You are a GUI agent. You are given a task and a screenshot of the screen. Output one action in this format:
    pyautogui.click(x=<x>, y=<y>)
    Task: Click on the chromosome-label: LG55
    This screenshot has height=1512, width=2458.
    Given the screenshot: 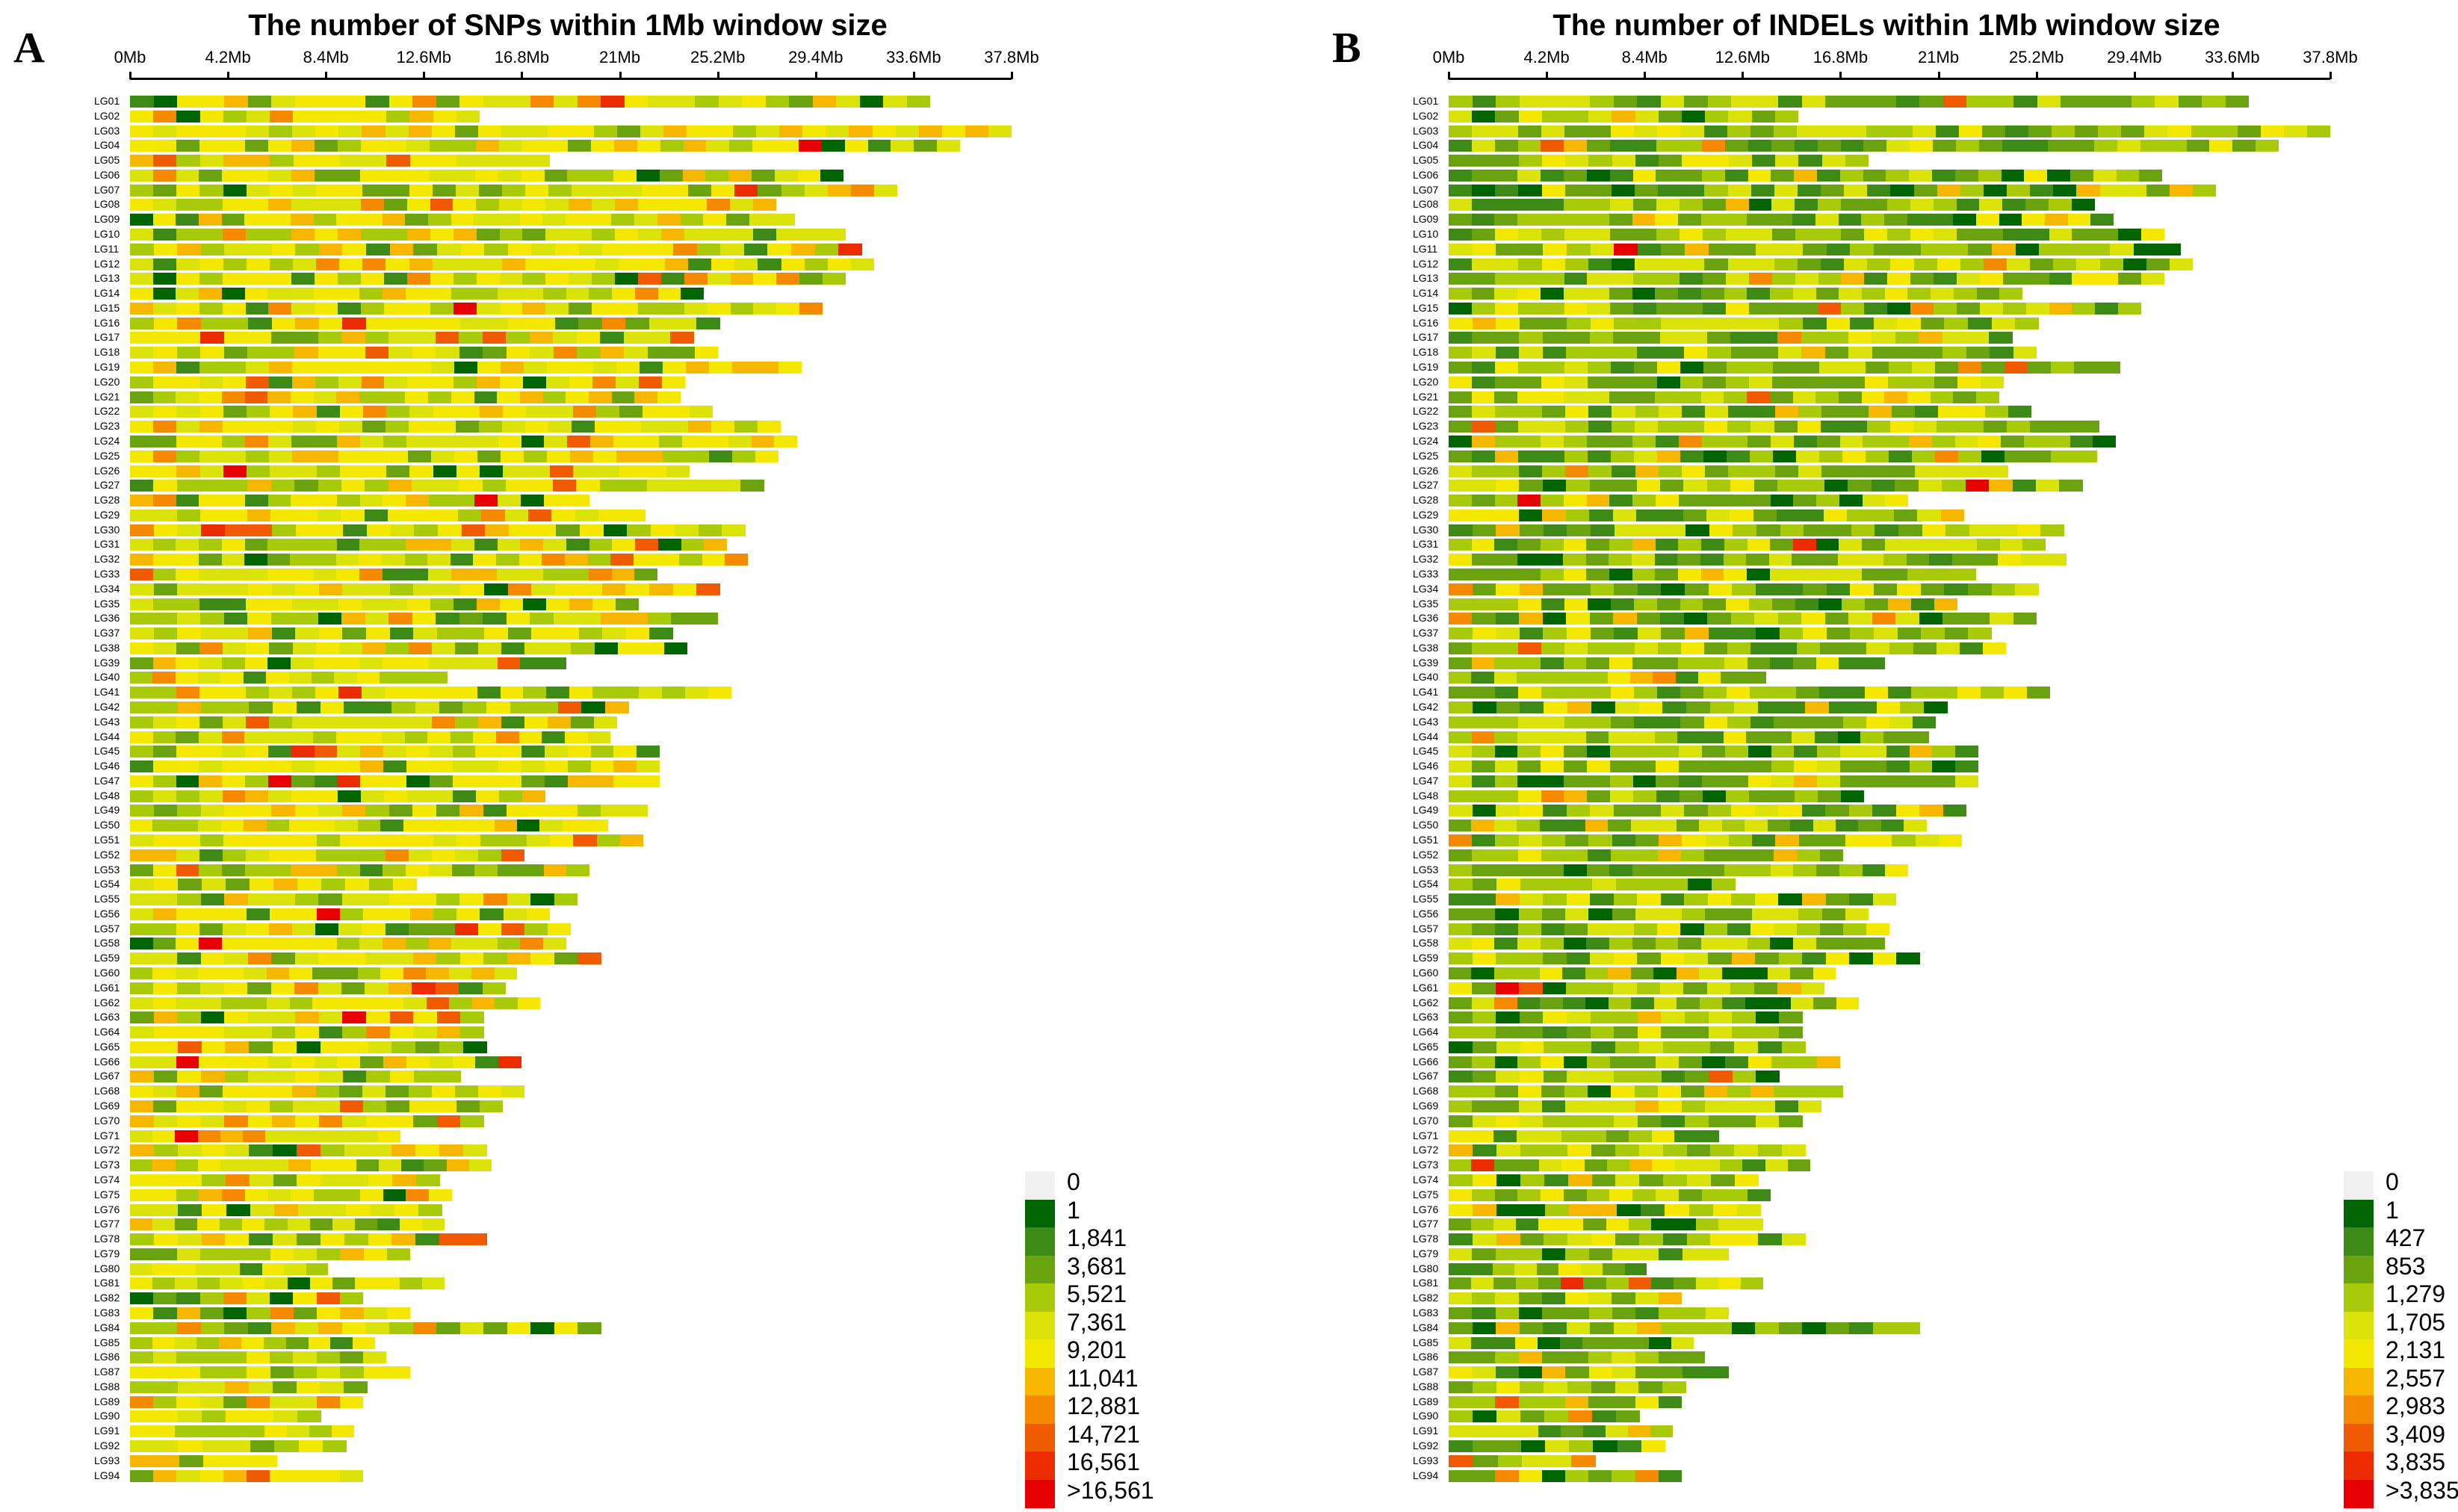 What is the action you would take?
    pyautogui.click(x=107, y=899)
    